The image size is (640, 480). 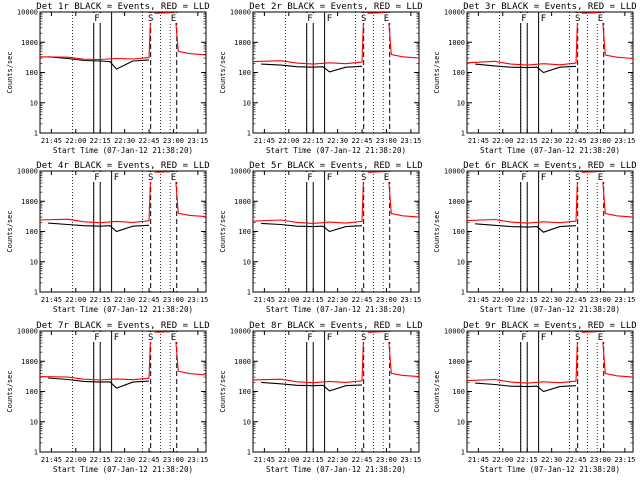 I want to click on panel-title: Det 4r BLACK = Events, RED = LLD, so click(x=122, y=166).